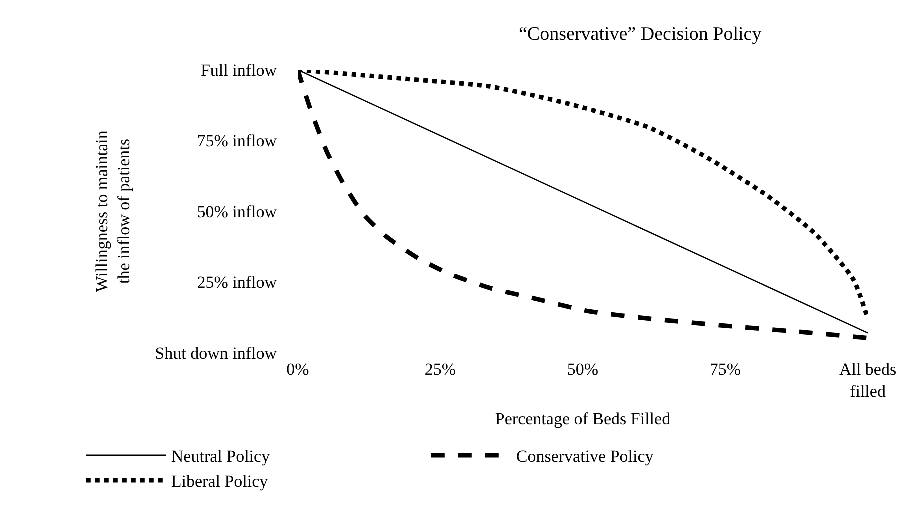 This screenshot has width=898, height=511. Describe the element at coordinates (440, 369) in the screenshot. I see `x-tick-label: 25%` at that location.